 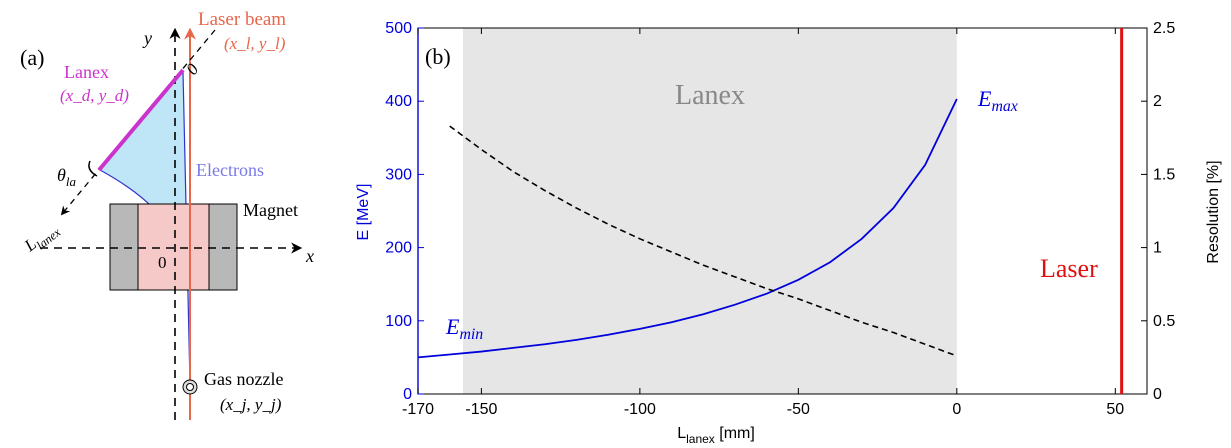 I want to click on x-tick-label: -50, so click(x=798, y=409).